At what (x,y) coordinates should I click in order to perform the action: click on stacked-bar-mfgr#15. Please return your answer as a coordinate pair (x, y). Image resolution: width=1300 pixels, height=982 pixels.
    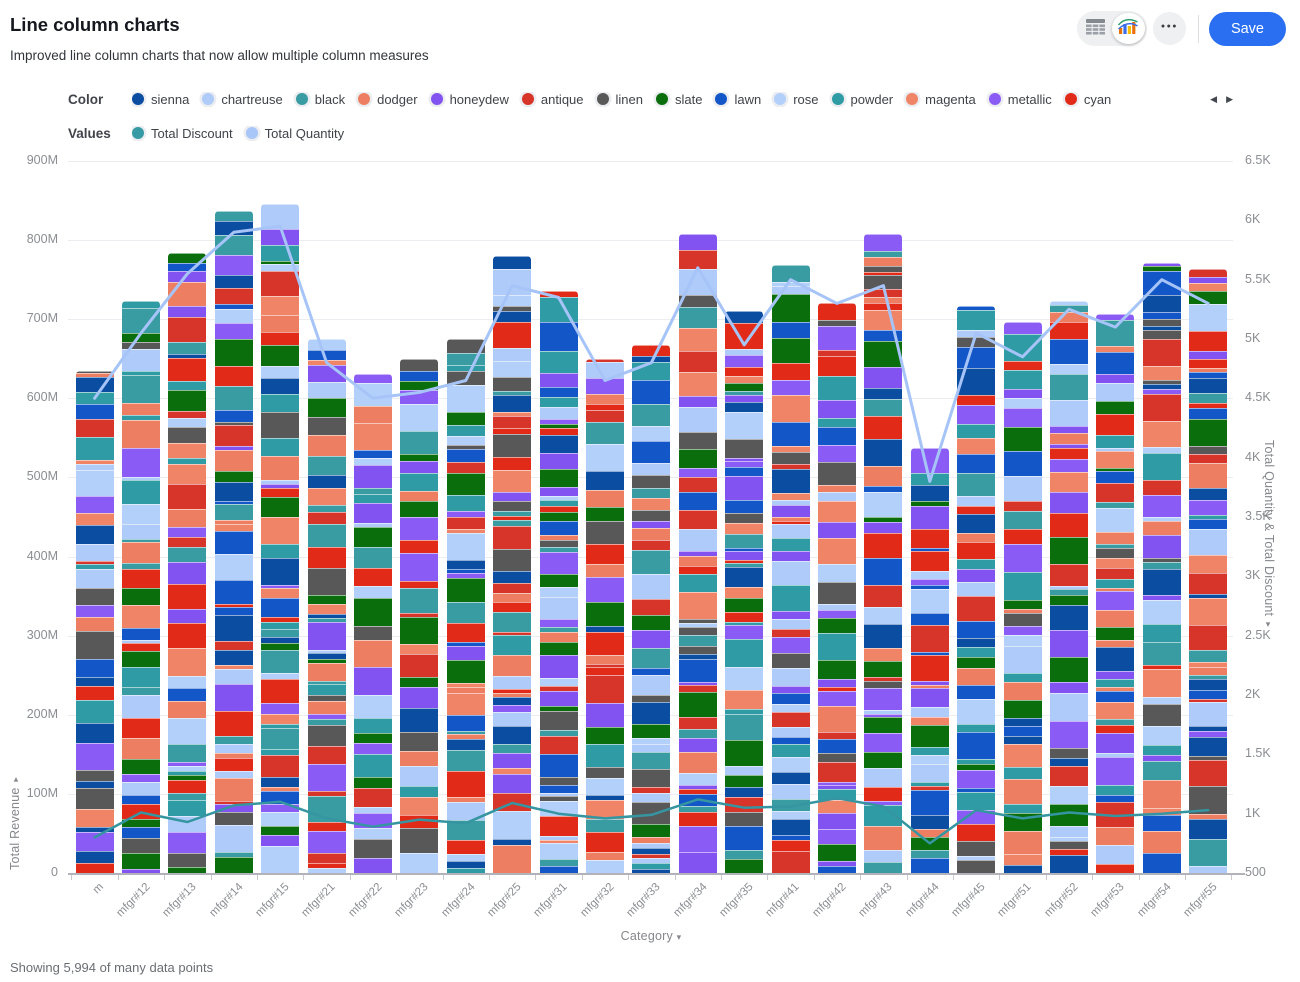
    Looking at the image, I should click on (280, 538).